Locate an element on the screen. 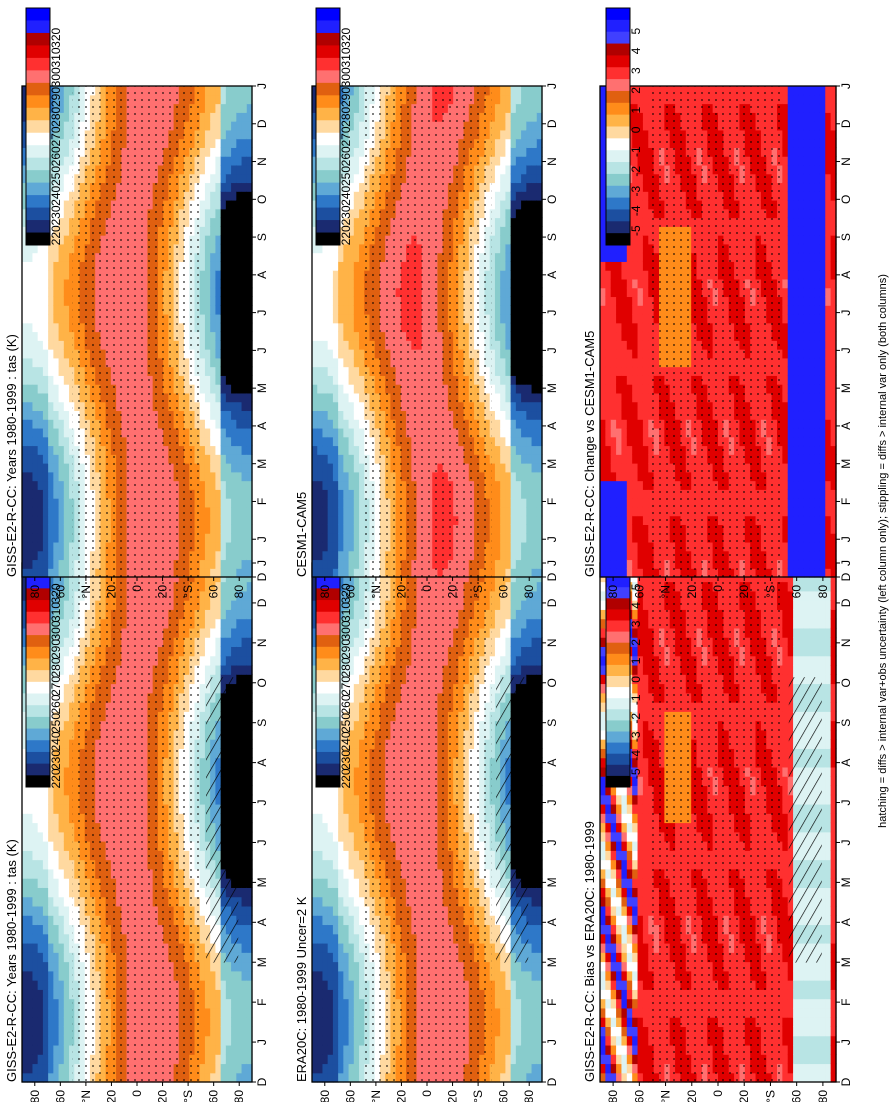 Image resolution: width=891 pixels, height=1107 pixels. colorbar-label: 290 is located at coordinates (56, 649).